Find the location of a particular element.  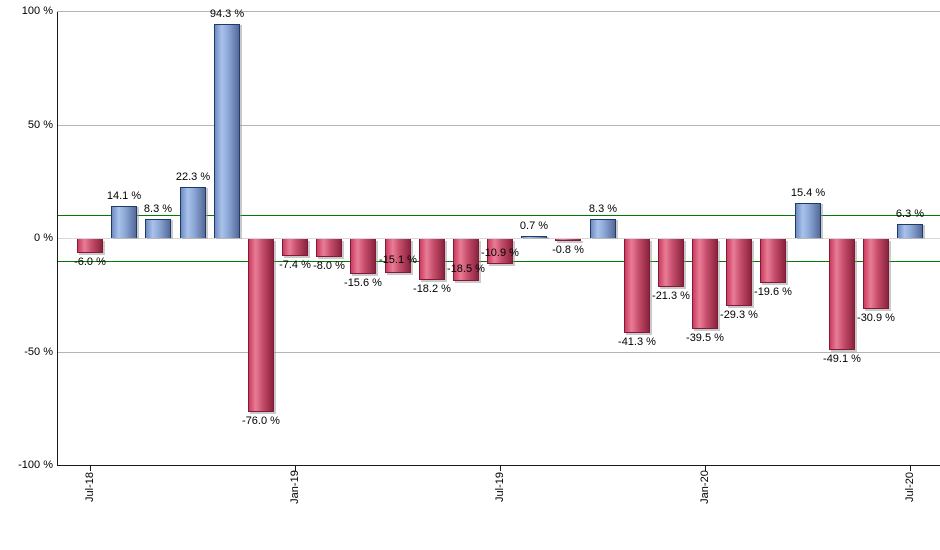

value-label-Nov-18: 94.3 % is located at coordinates (227, 14).